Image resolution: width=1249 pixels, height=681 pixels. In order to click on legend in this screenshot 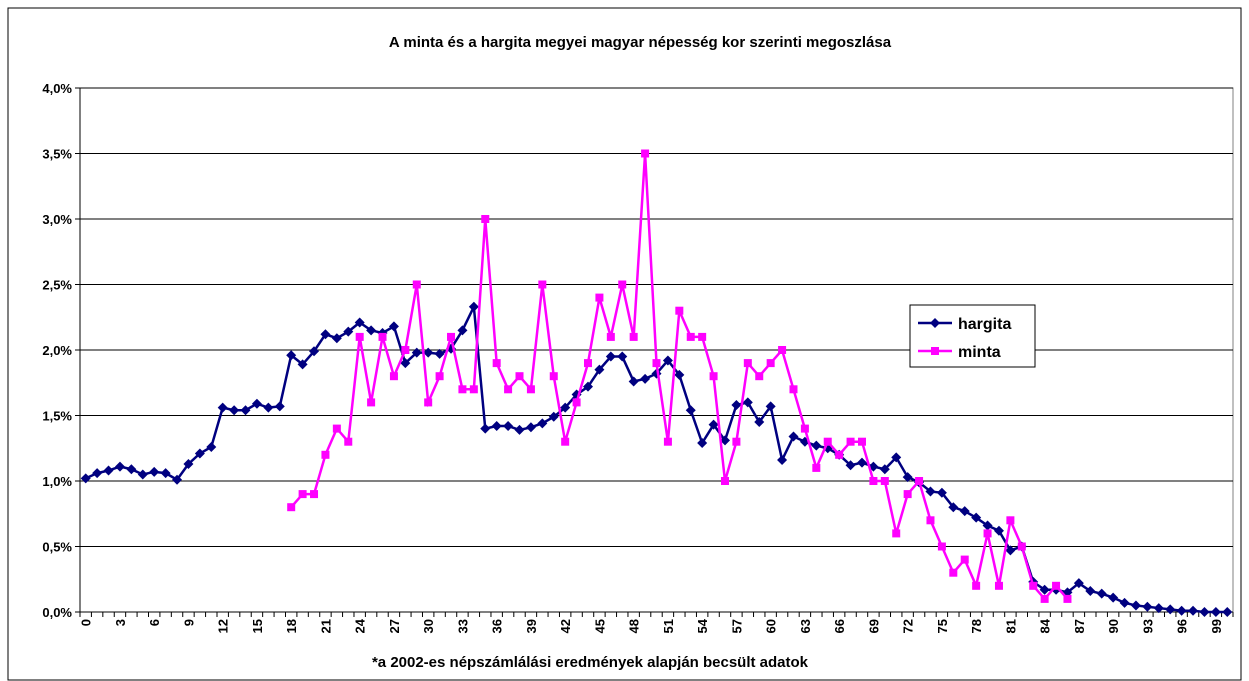, I will do `click(972, 336)`.